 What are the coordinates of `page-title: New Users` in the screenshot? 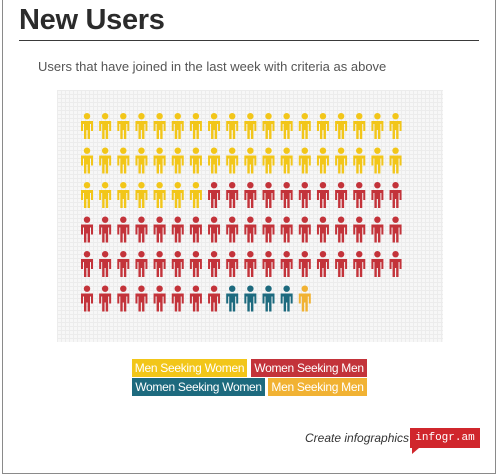 It's located at (92, 20).